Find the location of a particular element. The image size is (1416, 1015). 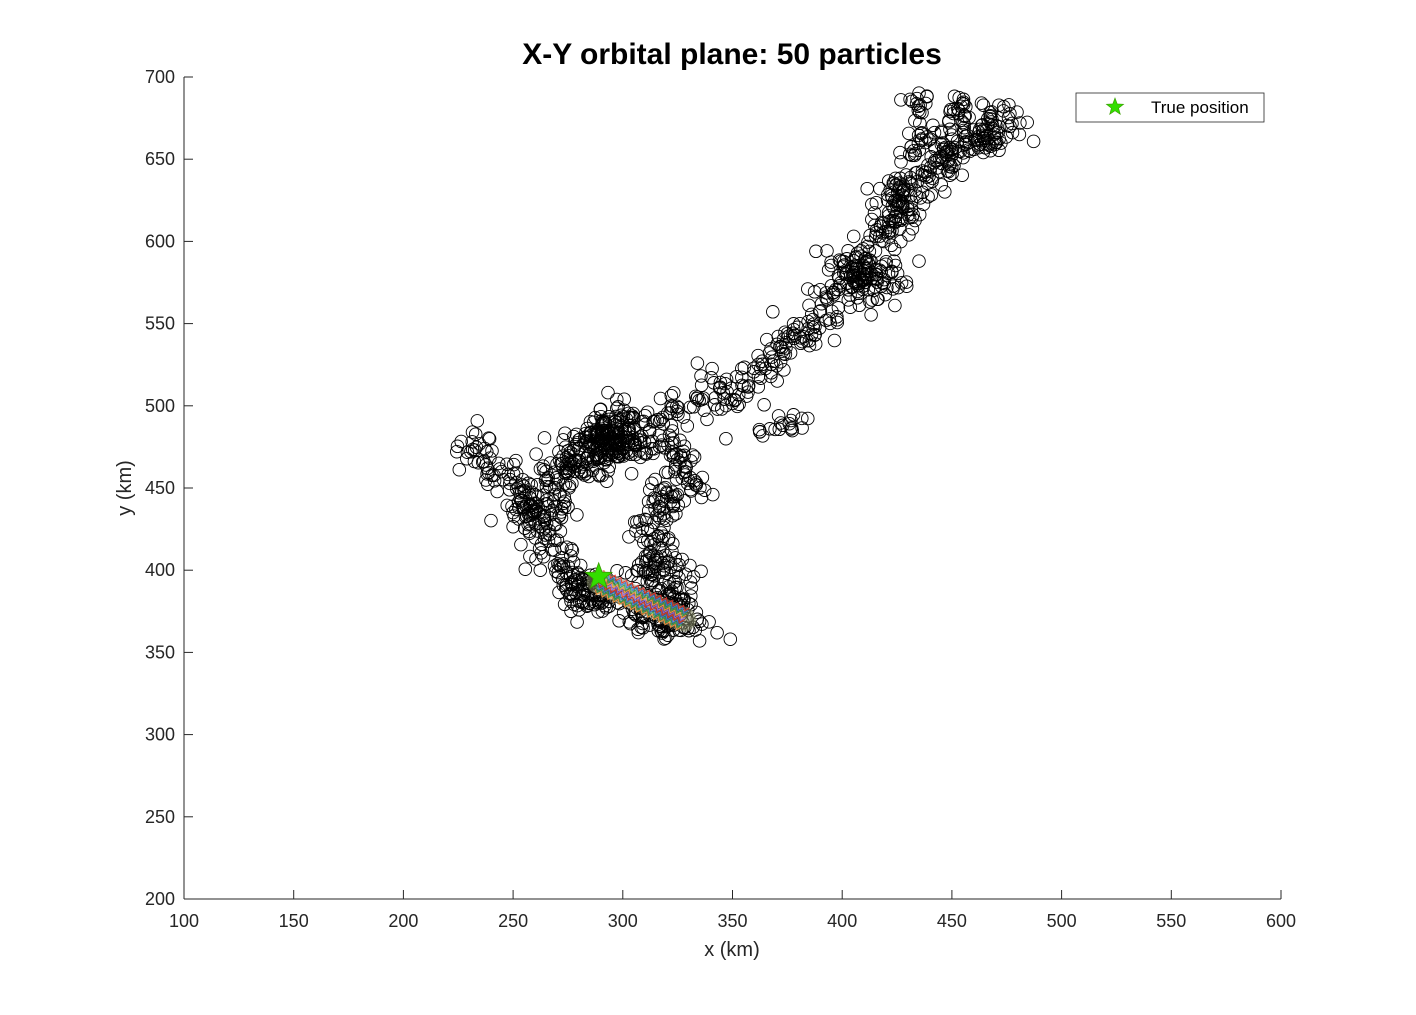

legend-box is located at coordinates (1170, 107).